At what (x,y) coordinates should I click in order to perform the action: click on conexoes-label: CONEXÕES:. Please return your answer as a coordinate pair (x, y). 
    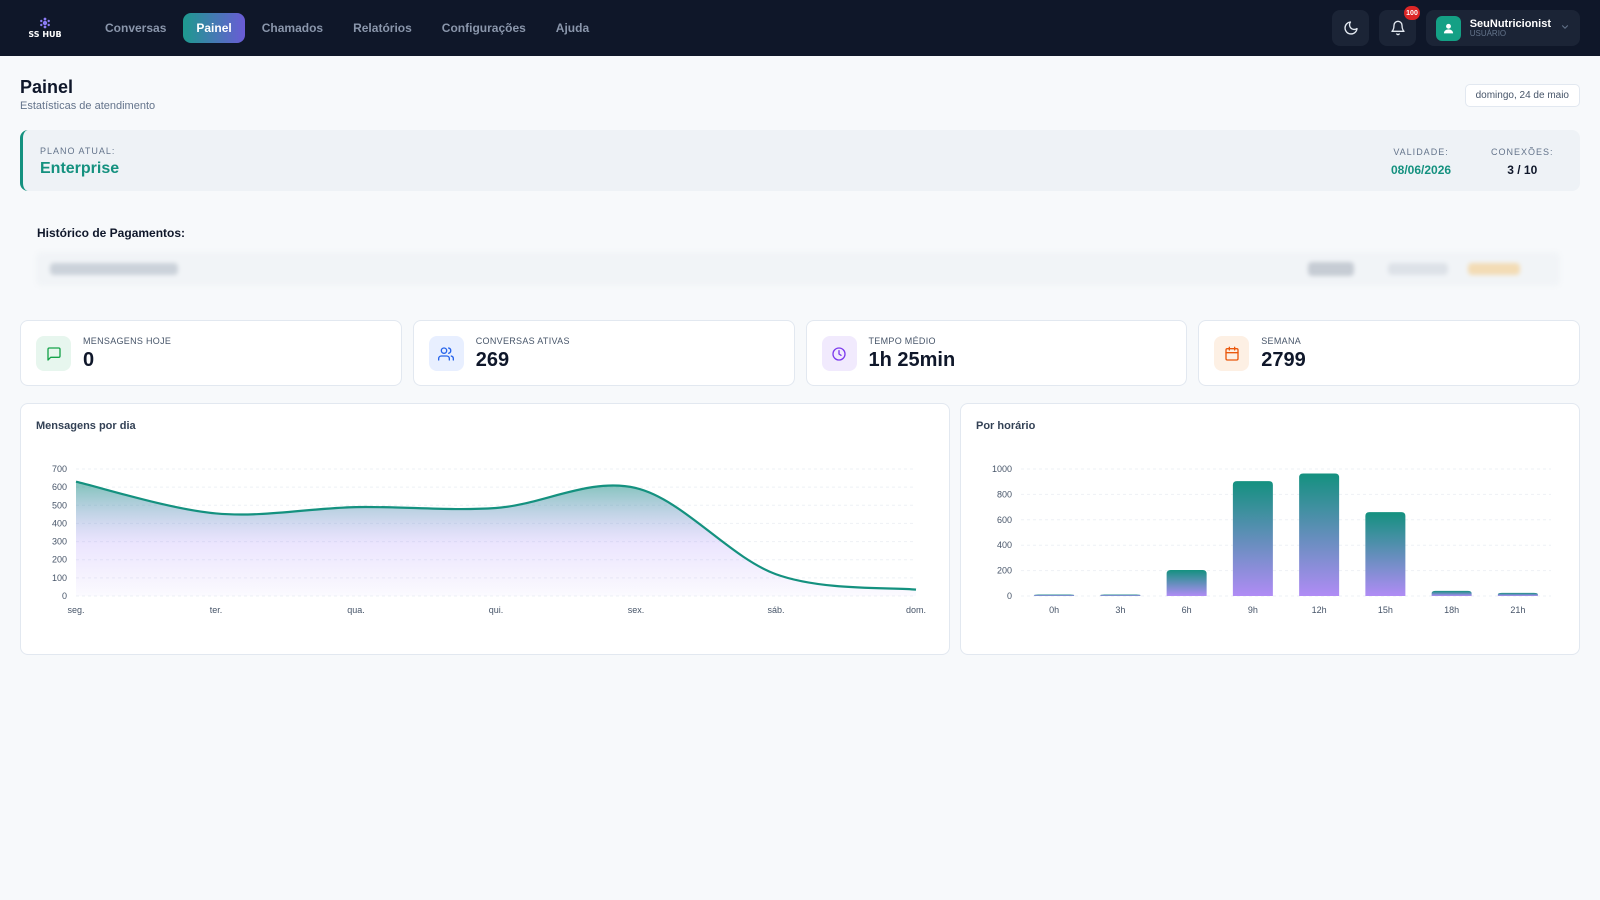
    Looking at the image, I should click on (1522, 152).